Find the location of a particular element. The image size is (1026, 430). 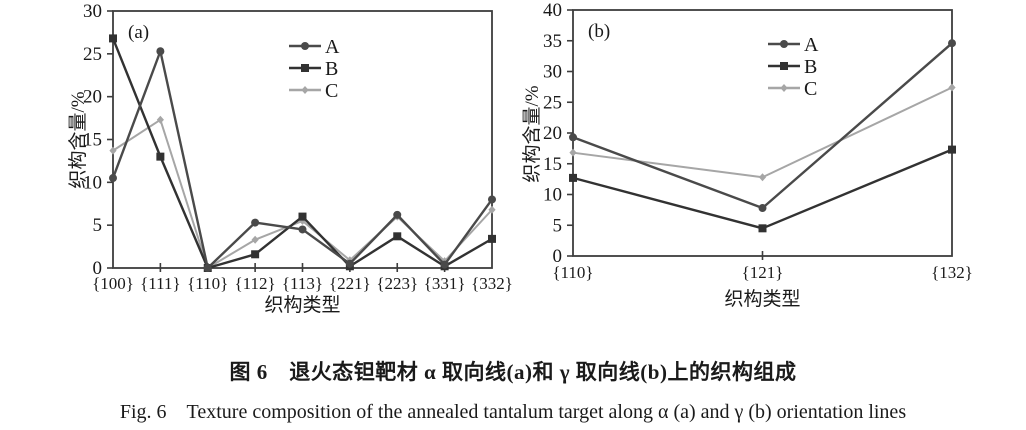

x-tick-label: {221} is located at coordinates (350, 283).